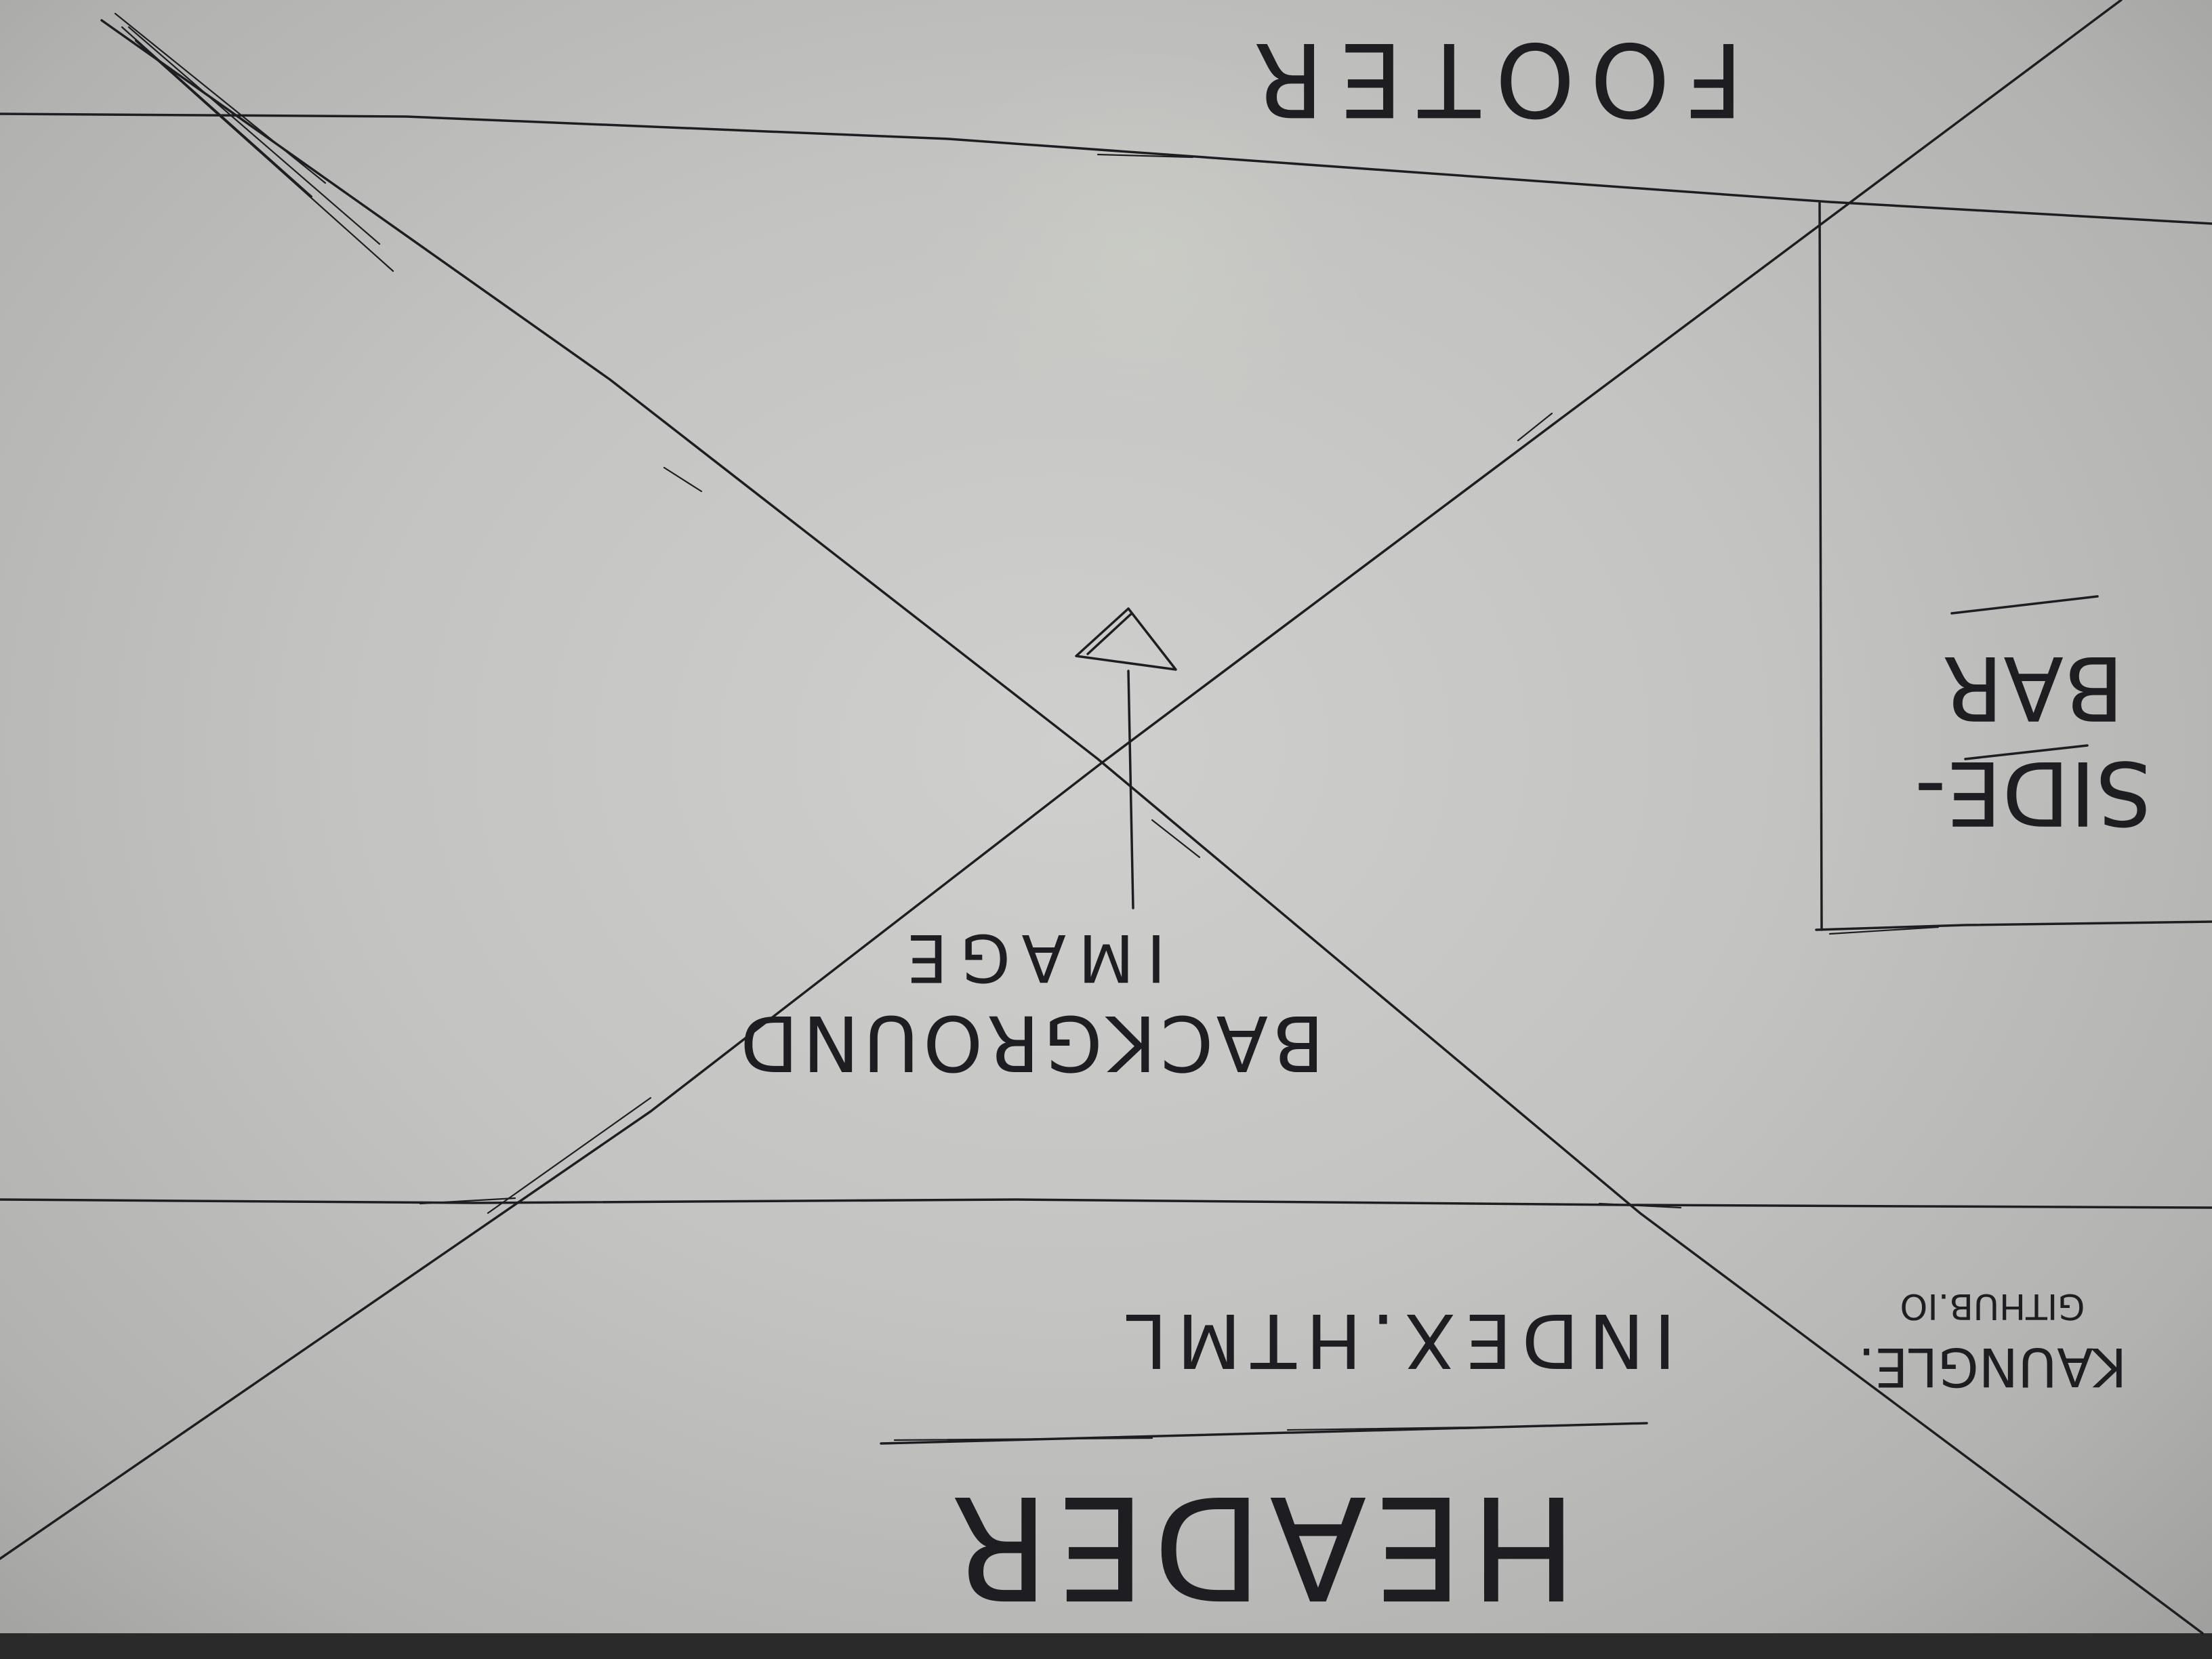 Image resolution: width=2212 pixels, height=1659 pixels. What do you see at coordinates (1884, 930) in the screenshot?
I see `sidebar-bottom-stroke` at bounding box center [1884, 930].